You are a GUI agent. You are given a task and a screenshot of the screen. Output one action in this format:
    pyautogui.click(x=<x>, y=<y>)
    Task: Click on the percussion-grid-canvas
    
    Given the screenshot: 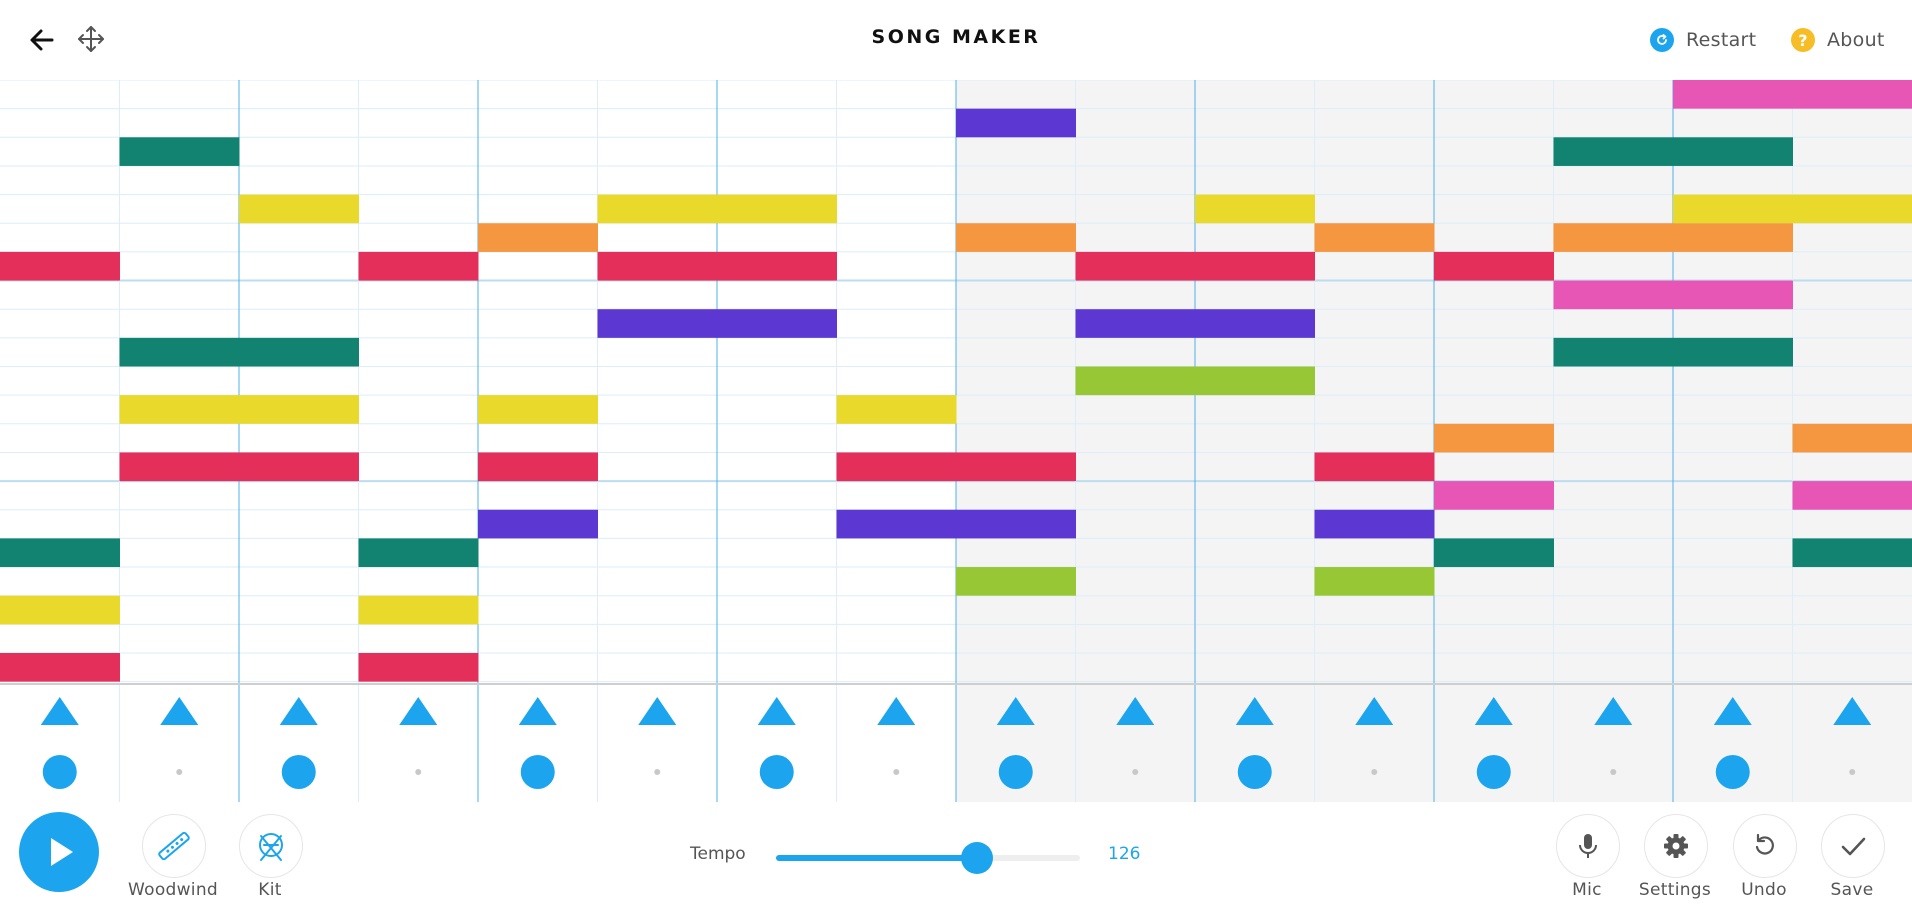 What is the action you would take?
    pyautogui.click(x=956, y=743)
    